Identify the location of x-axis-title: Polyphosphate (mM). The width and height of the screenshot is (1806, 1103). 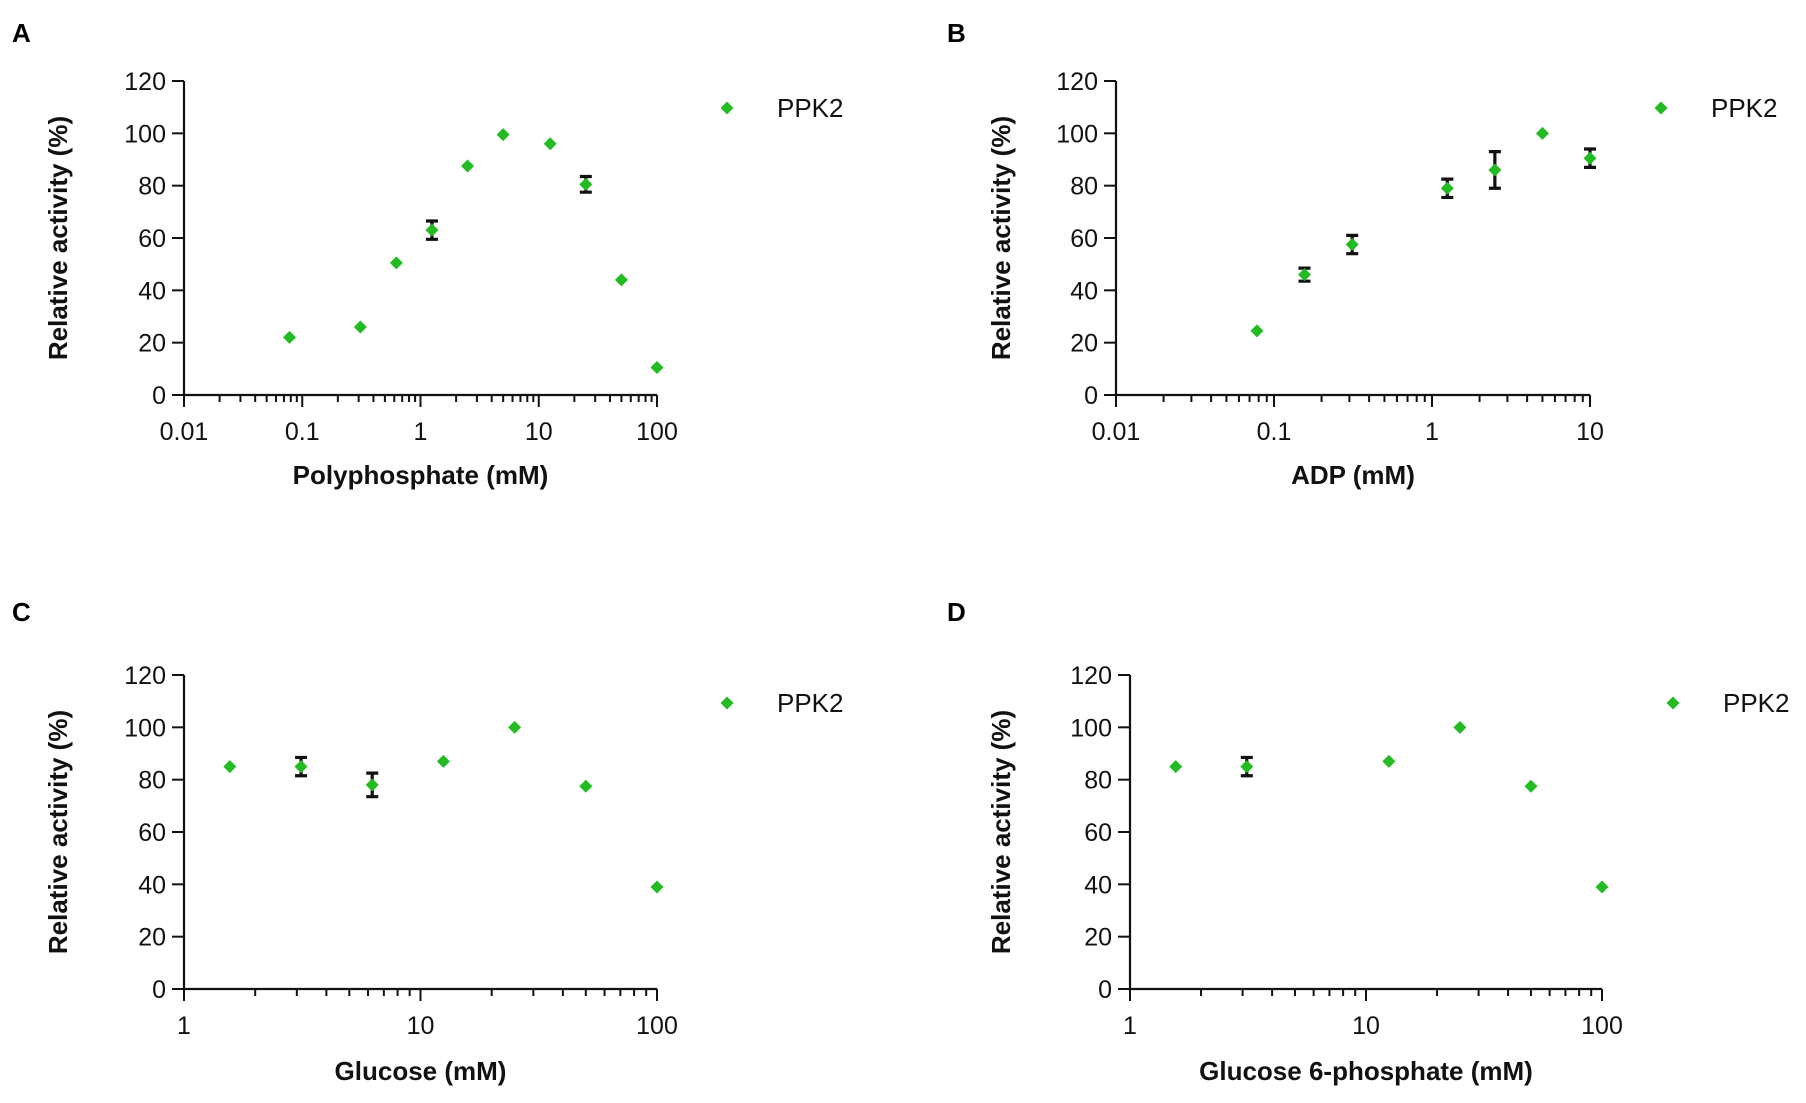
(421, 475).